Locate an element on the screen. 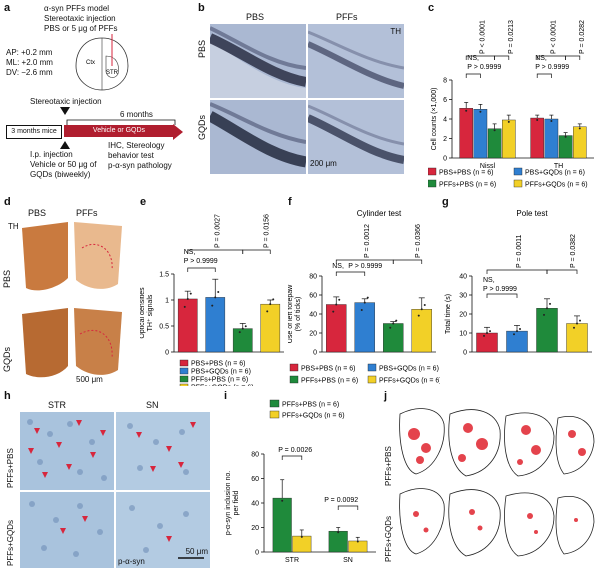  y-tick-label: 10 is located at coordinates (463, 334).